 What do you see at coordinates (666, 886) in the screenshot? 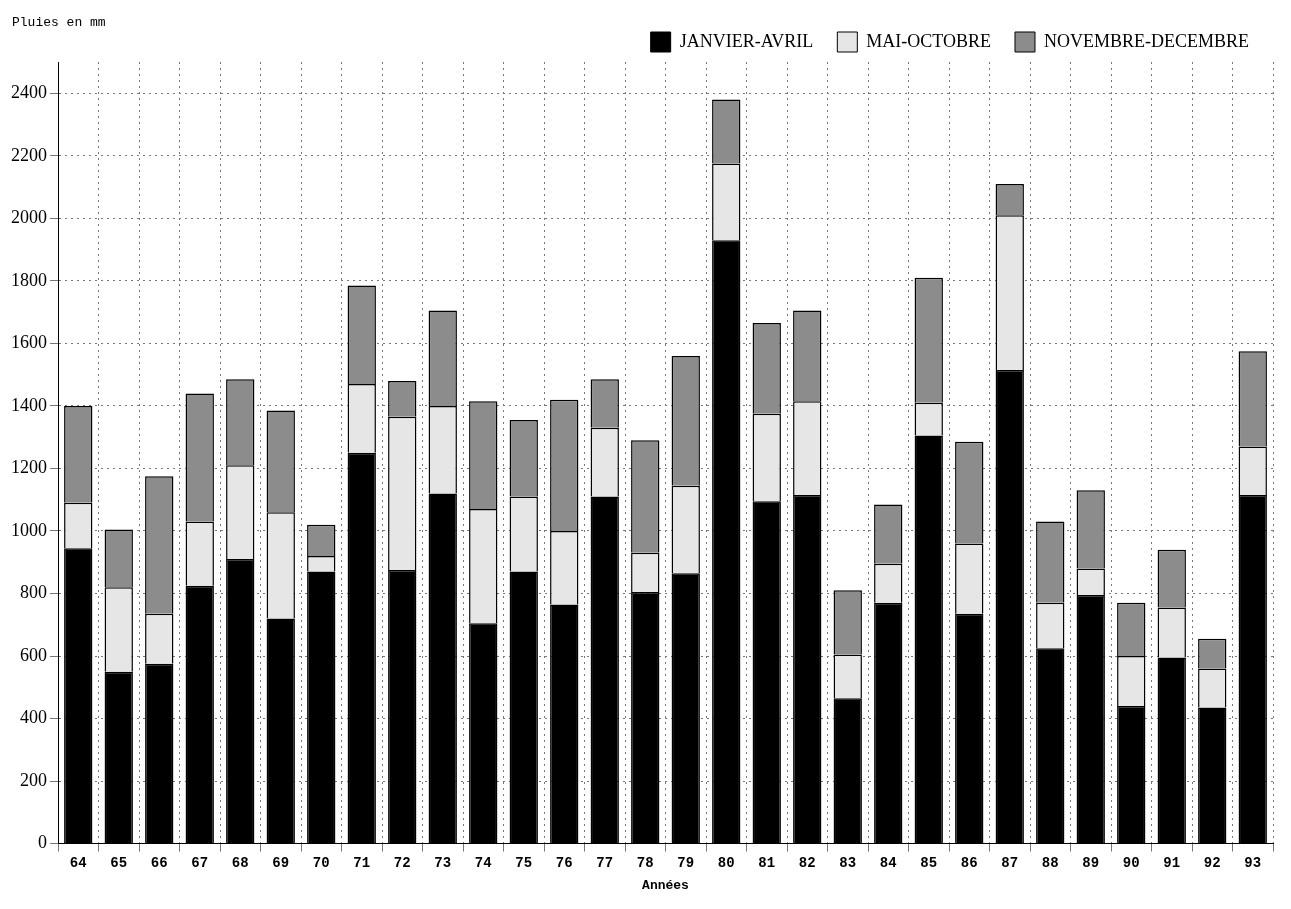
I see `x-axis-title: Années` at bounding box center [666, 886].